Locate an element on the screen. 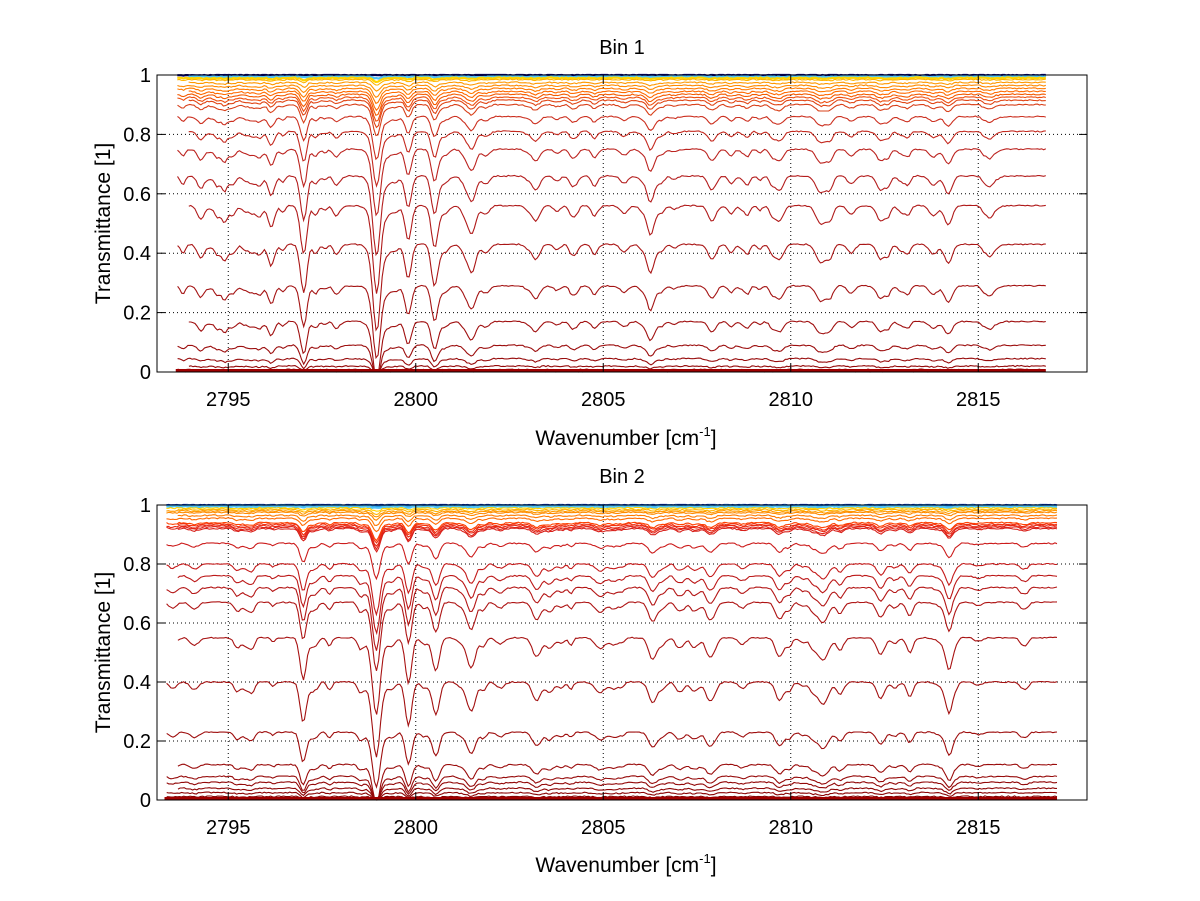 This screenshot has height=901, width=1200. x-axis-label-bin-1: Wavenumber [cm-1] is located at coordinates (625, 437).